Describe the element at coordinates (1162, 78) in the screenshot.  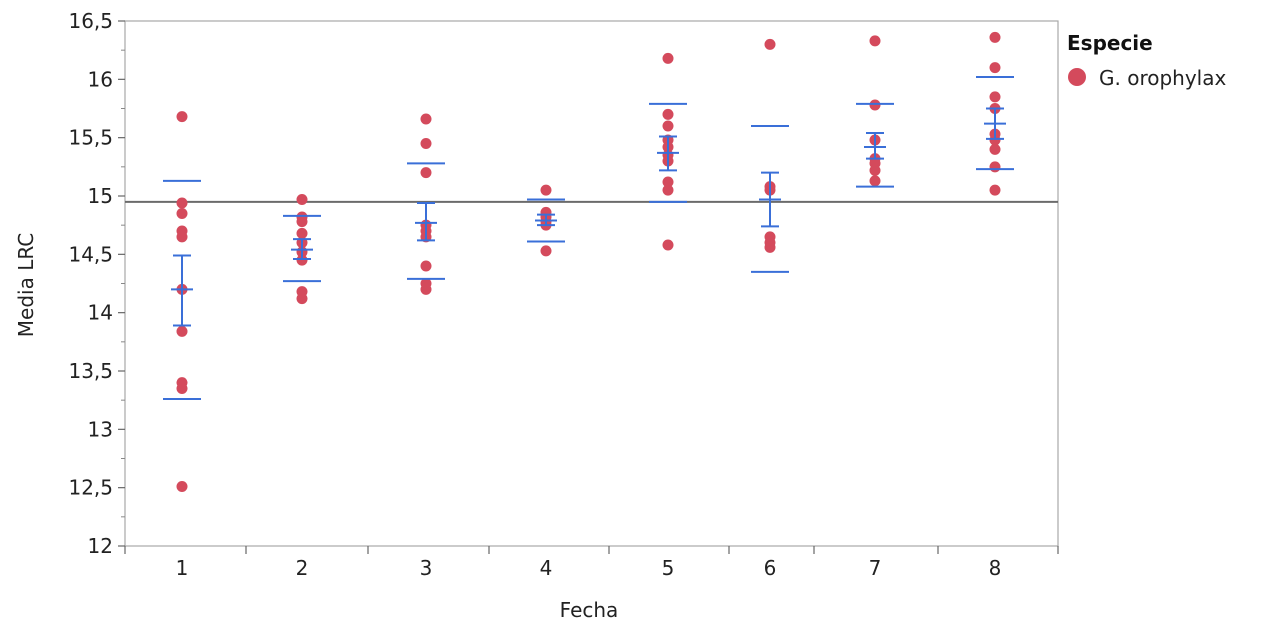
I see `legend-label: G. orophylax` at that location.